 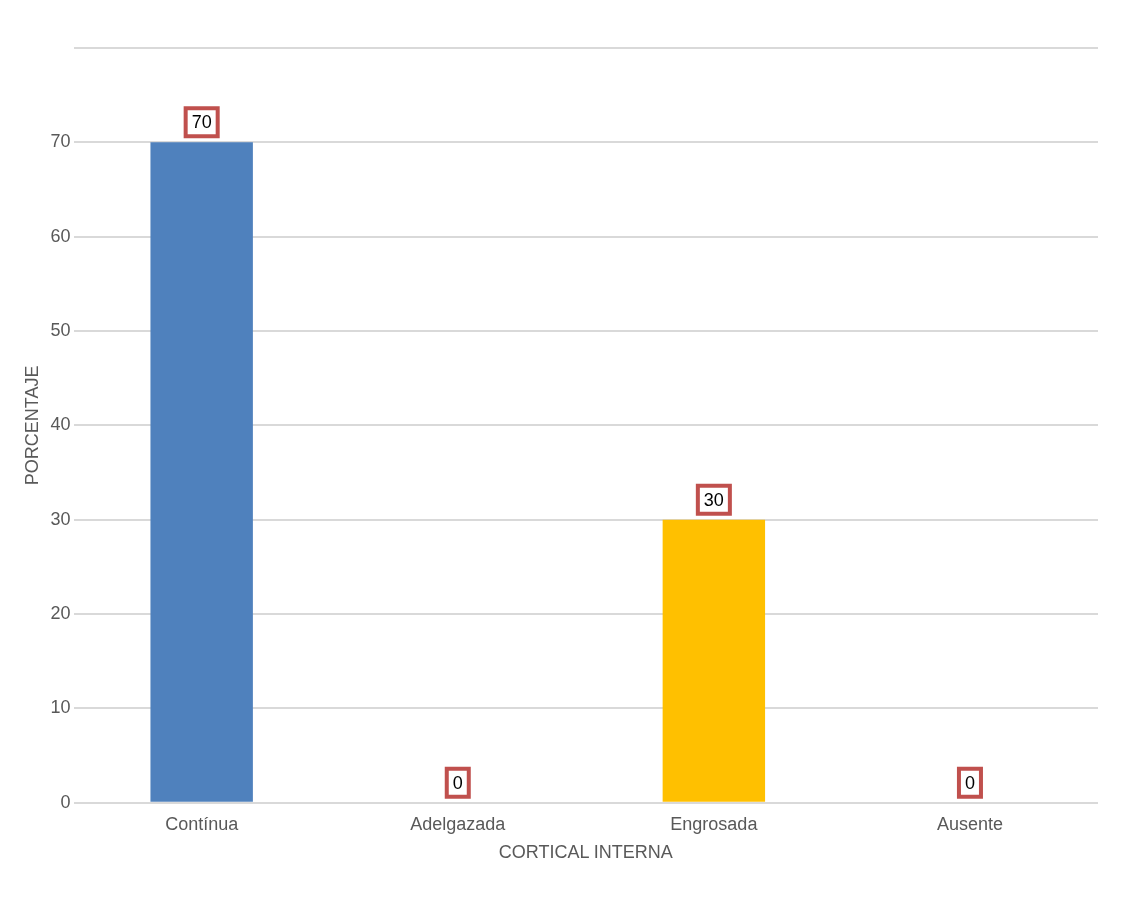 What do you see at coordinates (65, 801) in the screenshot?
I see `y-tick-label: 0` at bounding box center [65, 801].